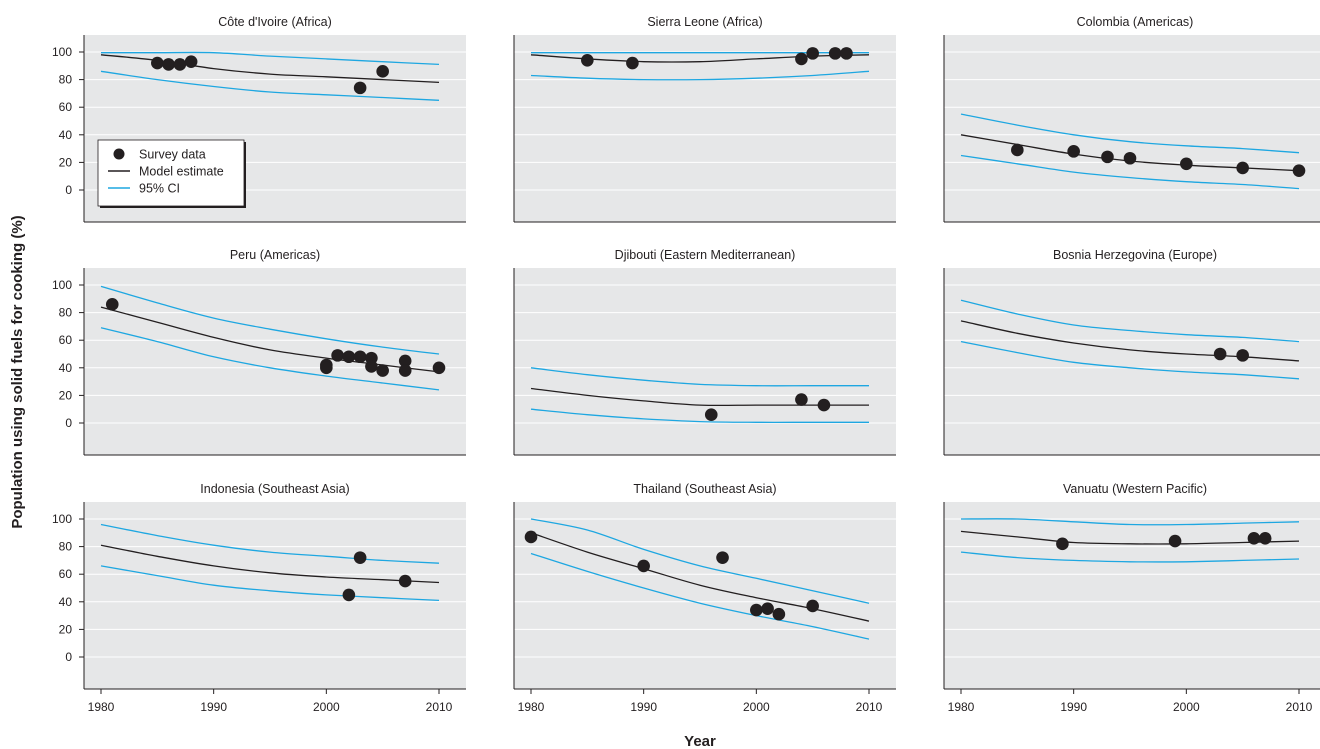 The width and height of the screenshot is (1320, 749). I want to click on panel-title: Djibouti (Eastern Mediterranean), so click(705, 255).